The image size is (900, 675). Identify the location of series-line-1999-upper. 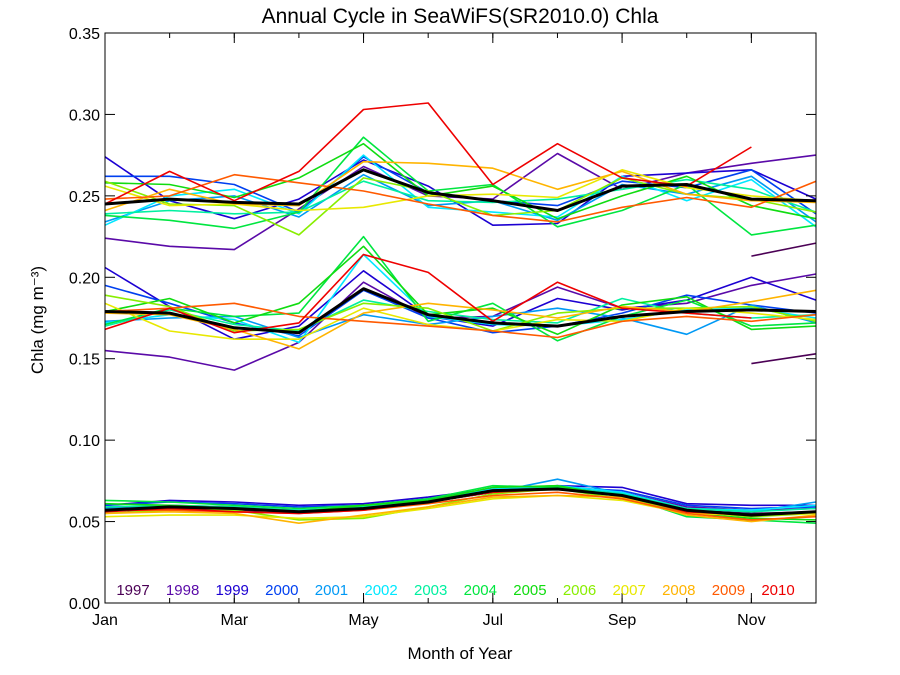
(460, 191).